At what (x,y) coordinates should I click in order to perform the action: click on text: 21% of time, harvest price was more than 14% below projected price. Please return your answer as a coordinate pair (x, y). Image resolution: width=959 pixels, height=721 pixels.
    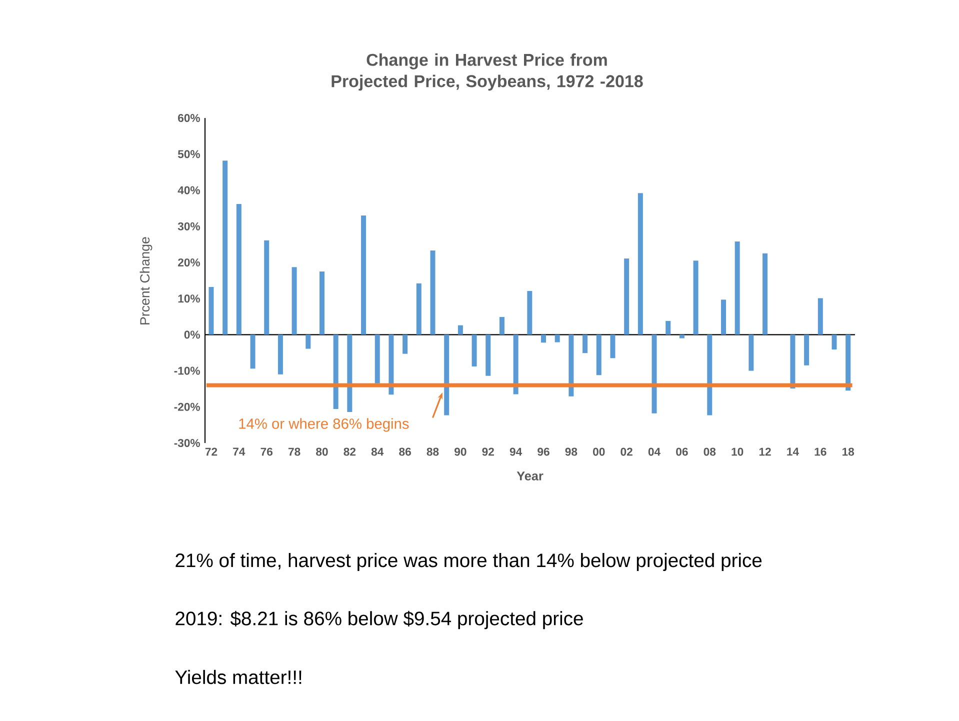
    Looking at the image, I should click on (469, 562).